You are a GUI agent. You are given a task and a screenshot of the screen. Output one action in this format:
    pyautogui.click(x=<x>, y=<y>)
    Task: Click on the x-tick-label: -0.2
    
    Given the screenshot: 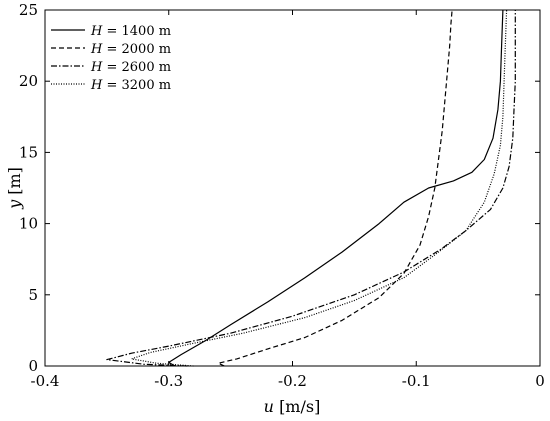 What is the action you would take?
    pyautogui.click(x=292, y=381)
    